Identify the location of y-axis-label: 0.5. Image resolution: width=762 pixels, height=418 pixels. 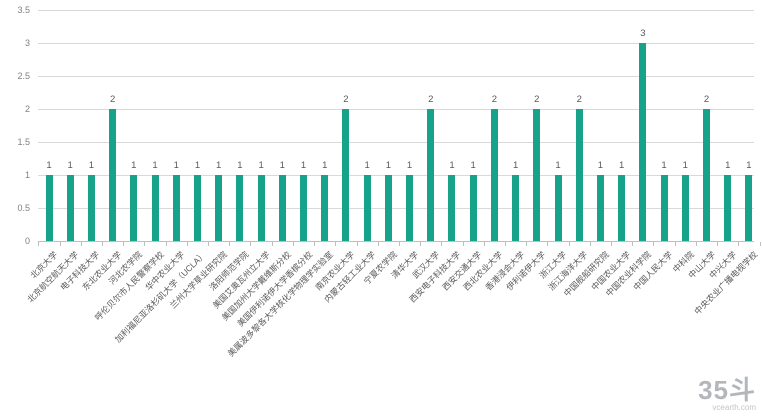
(23, 208).